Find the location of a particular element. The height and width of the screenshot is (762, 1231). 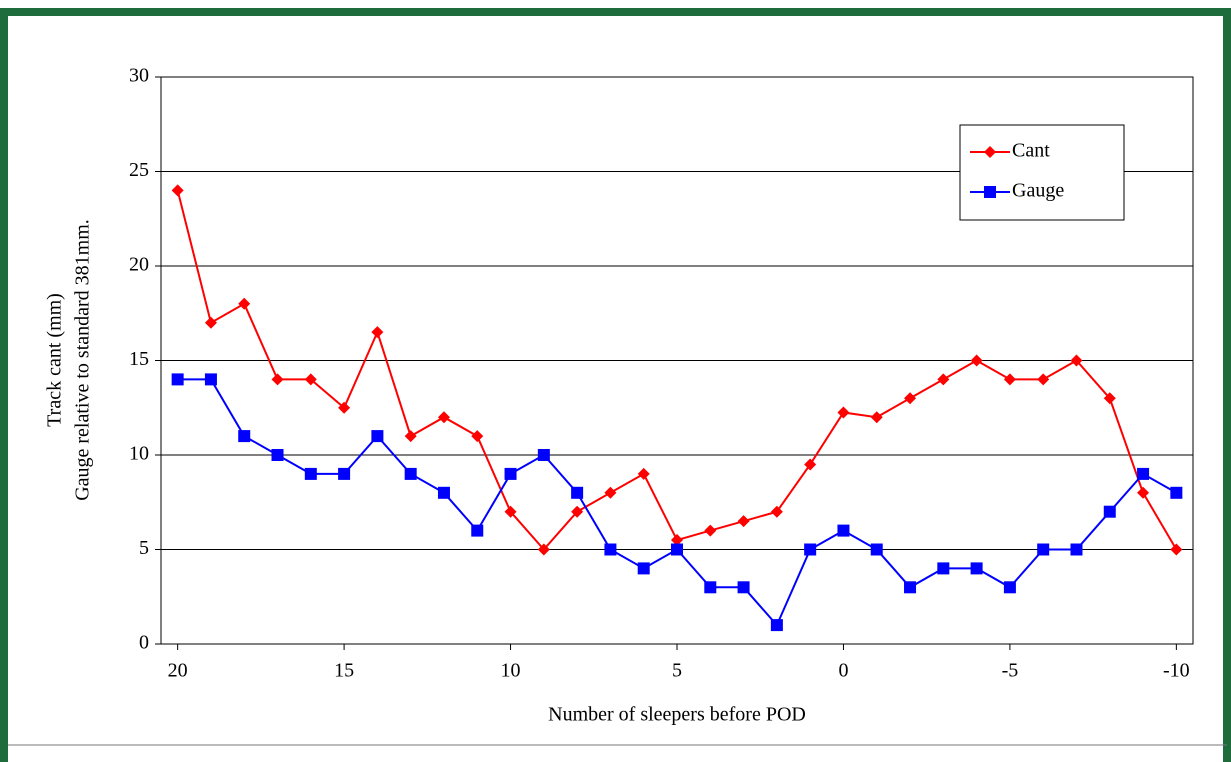

x-tick-label: 0 is located at coordinates (843, 671).